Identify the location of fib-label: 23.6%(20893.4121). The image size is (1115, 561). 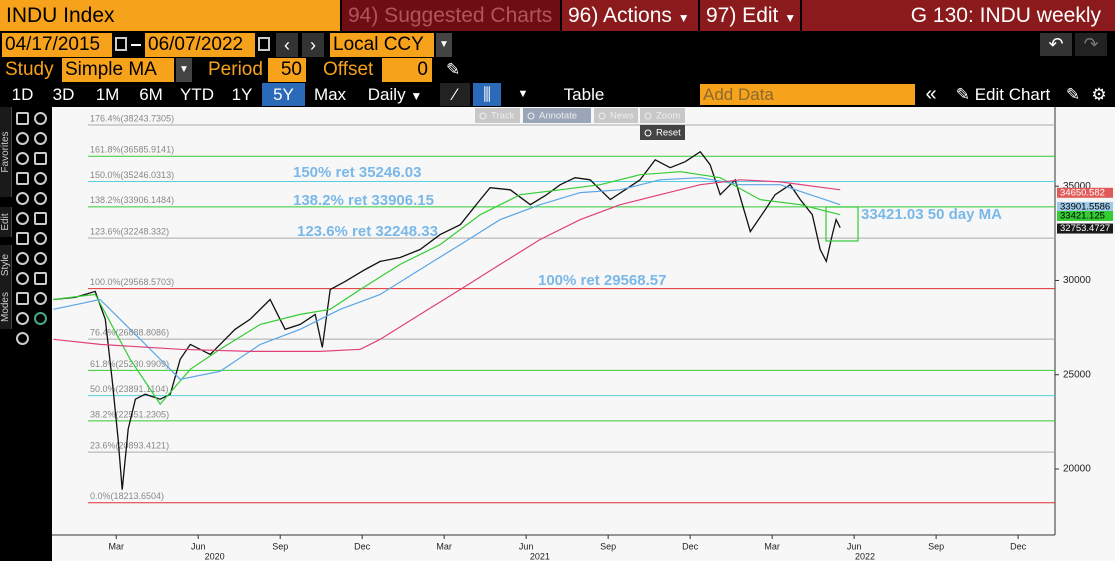
(129, 446).